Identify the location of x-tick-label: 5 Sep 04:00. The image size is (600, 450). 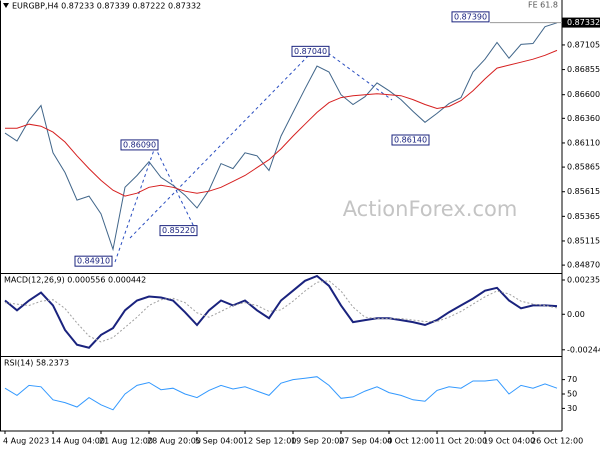
(219, 441).